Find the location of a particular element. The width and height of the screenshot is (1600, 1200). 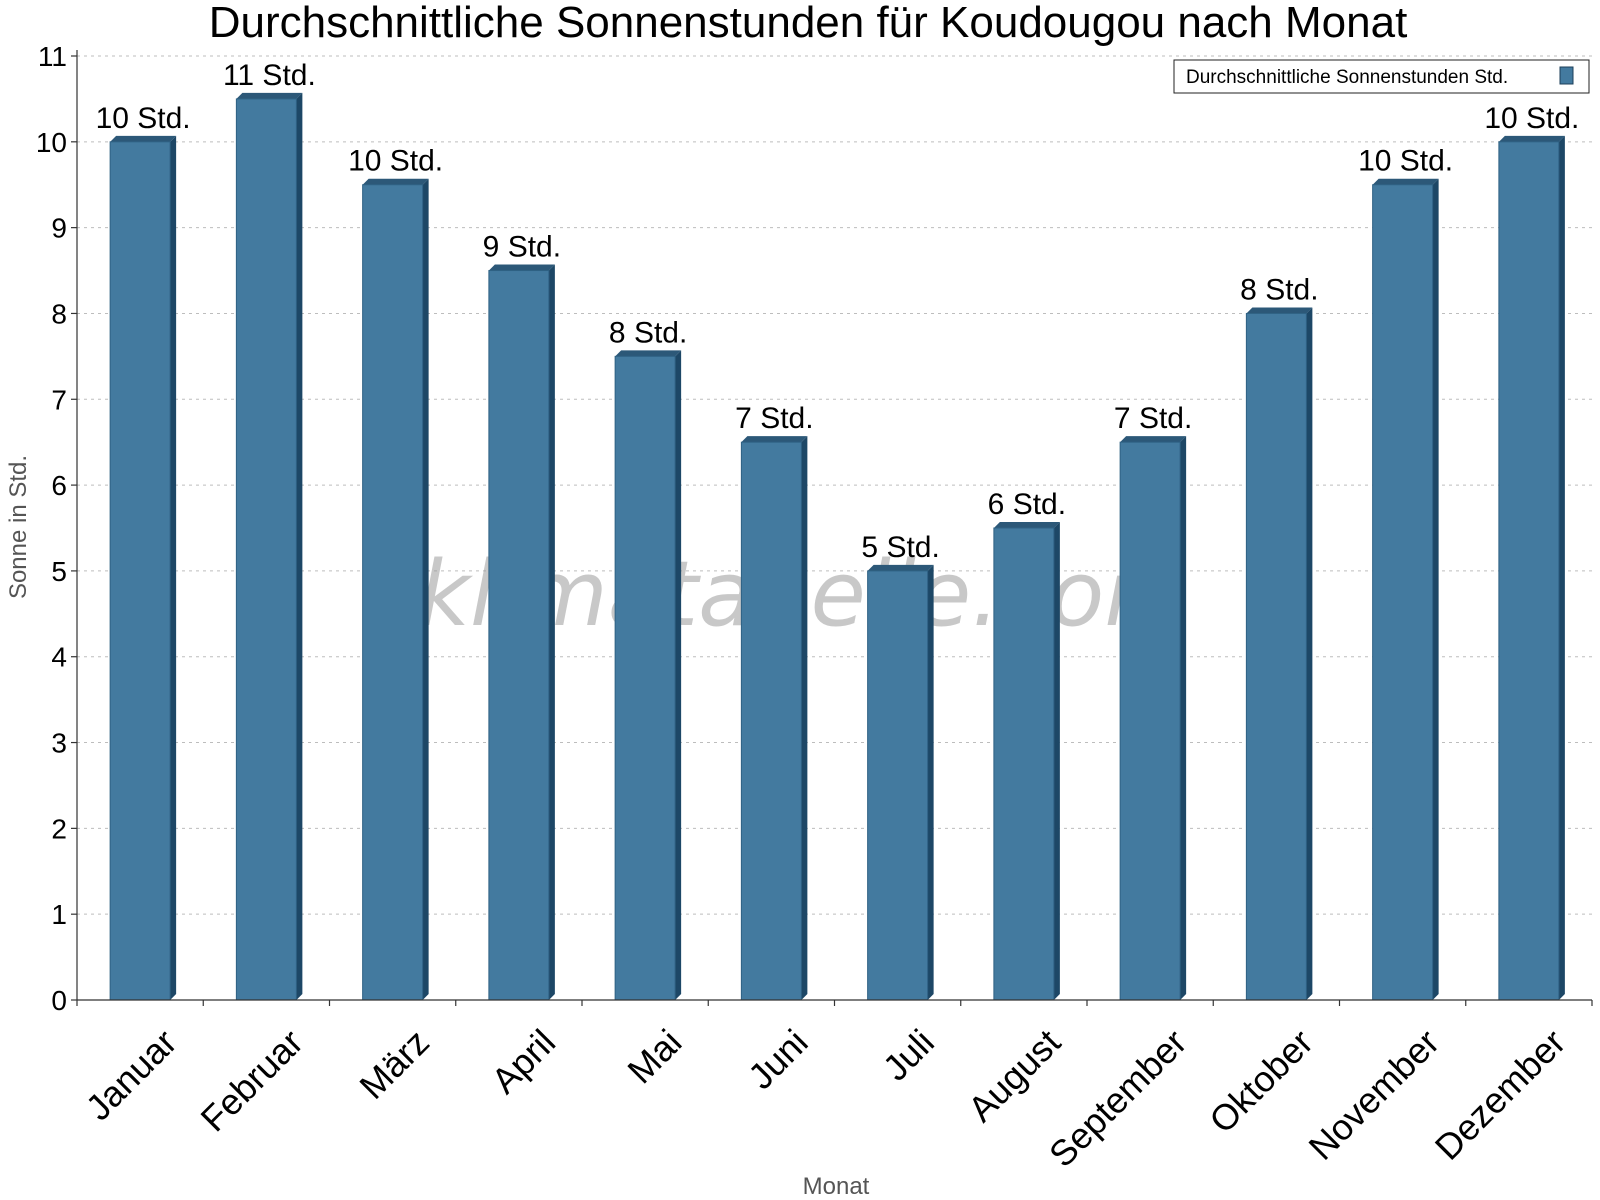

y-tick-label: 4 is located at coordinates (59, 657).